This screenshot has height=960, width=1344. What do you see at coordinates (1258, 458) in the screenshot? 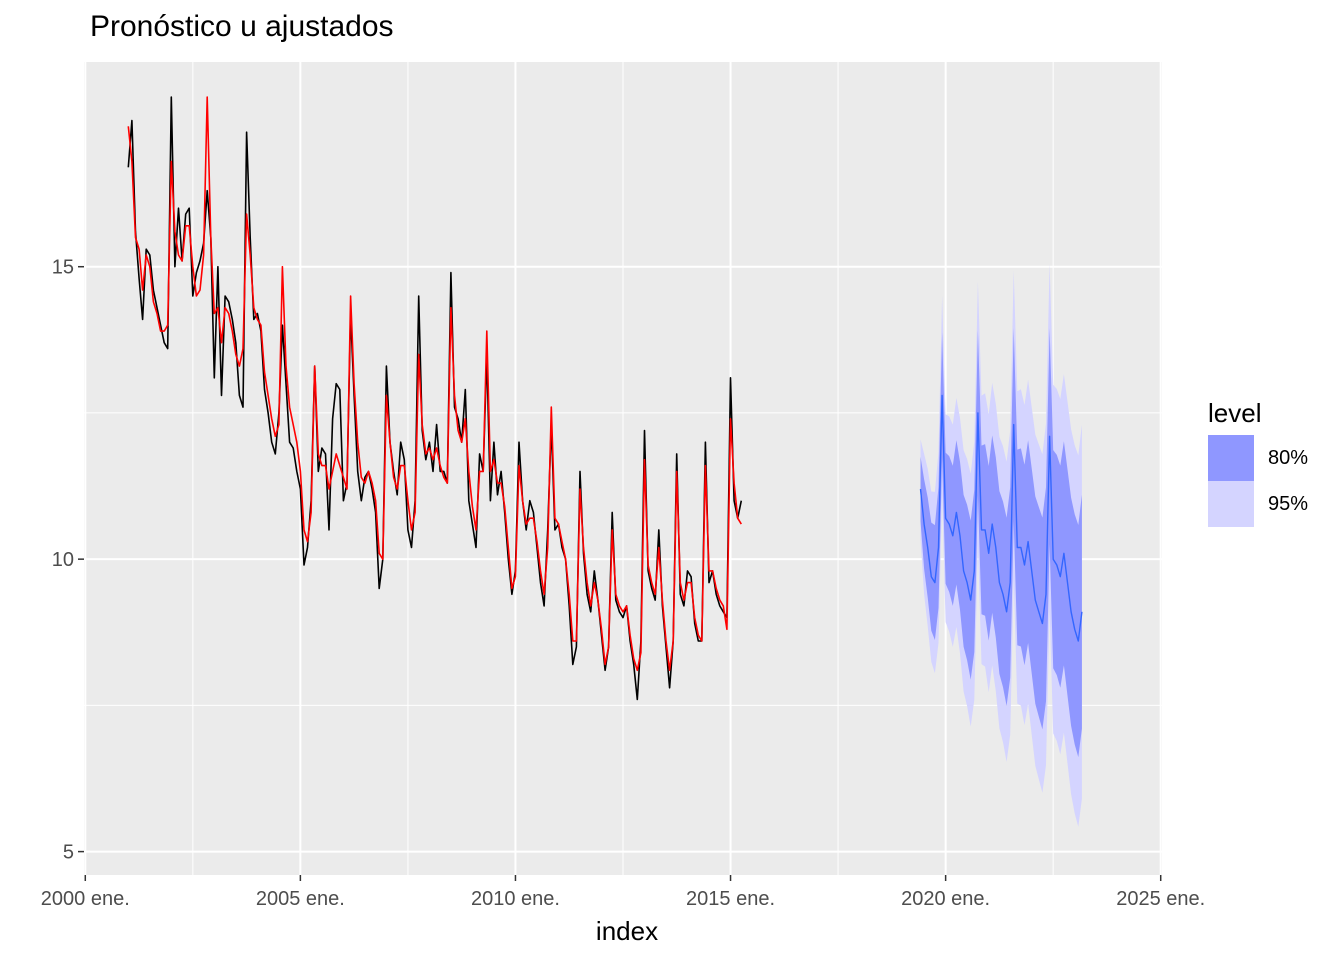
I see `legend-item-80: 80%` at bounding box center [1258, 458].